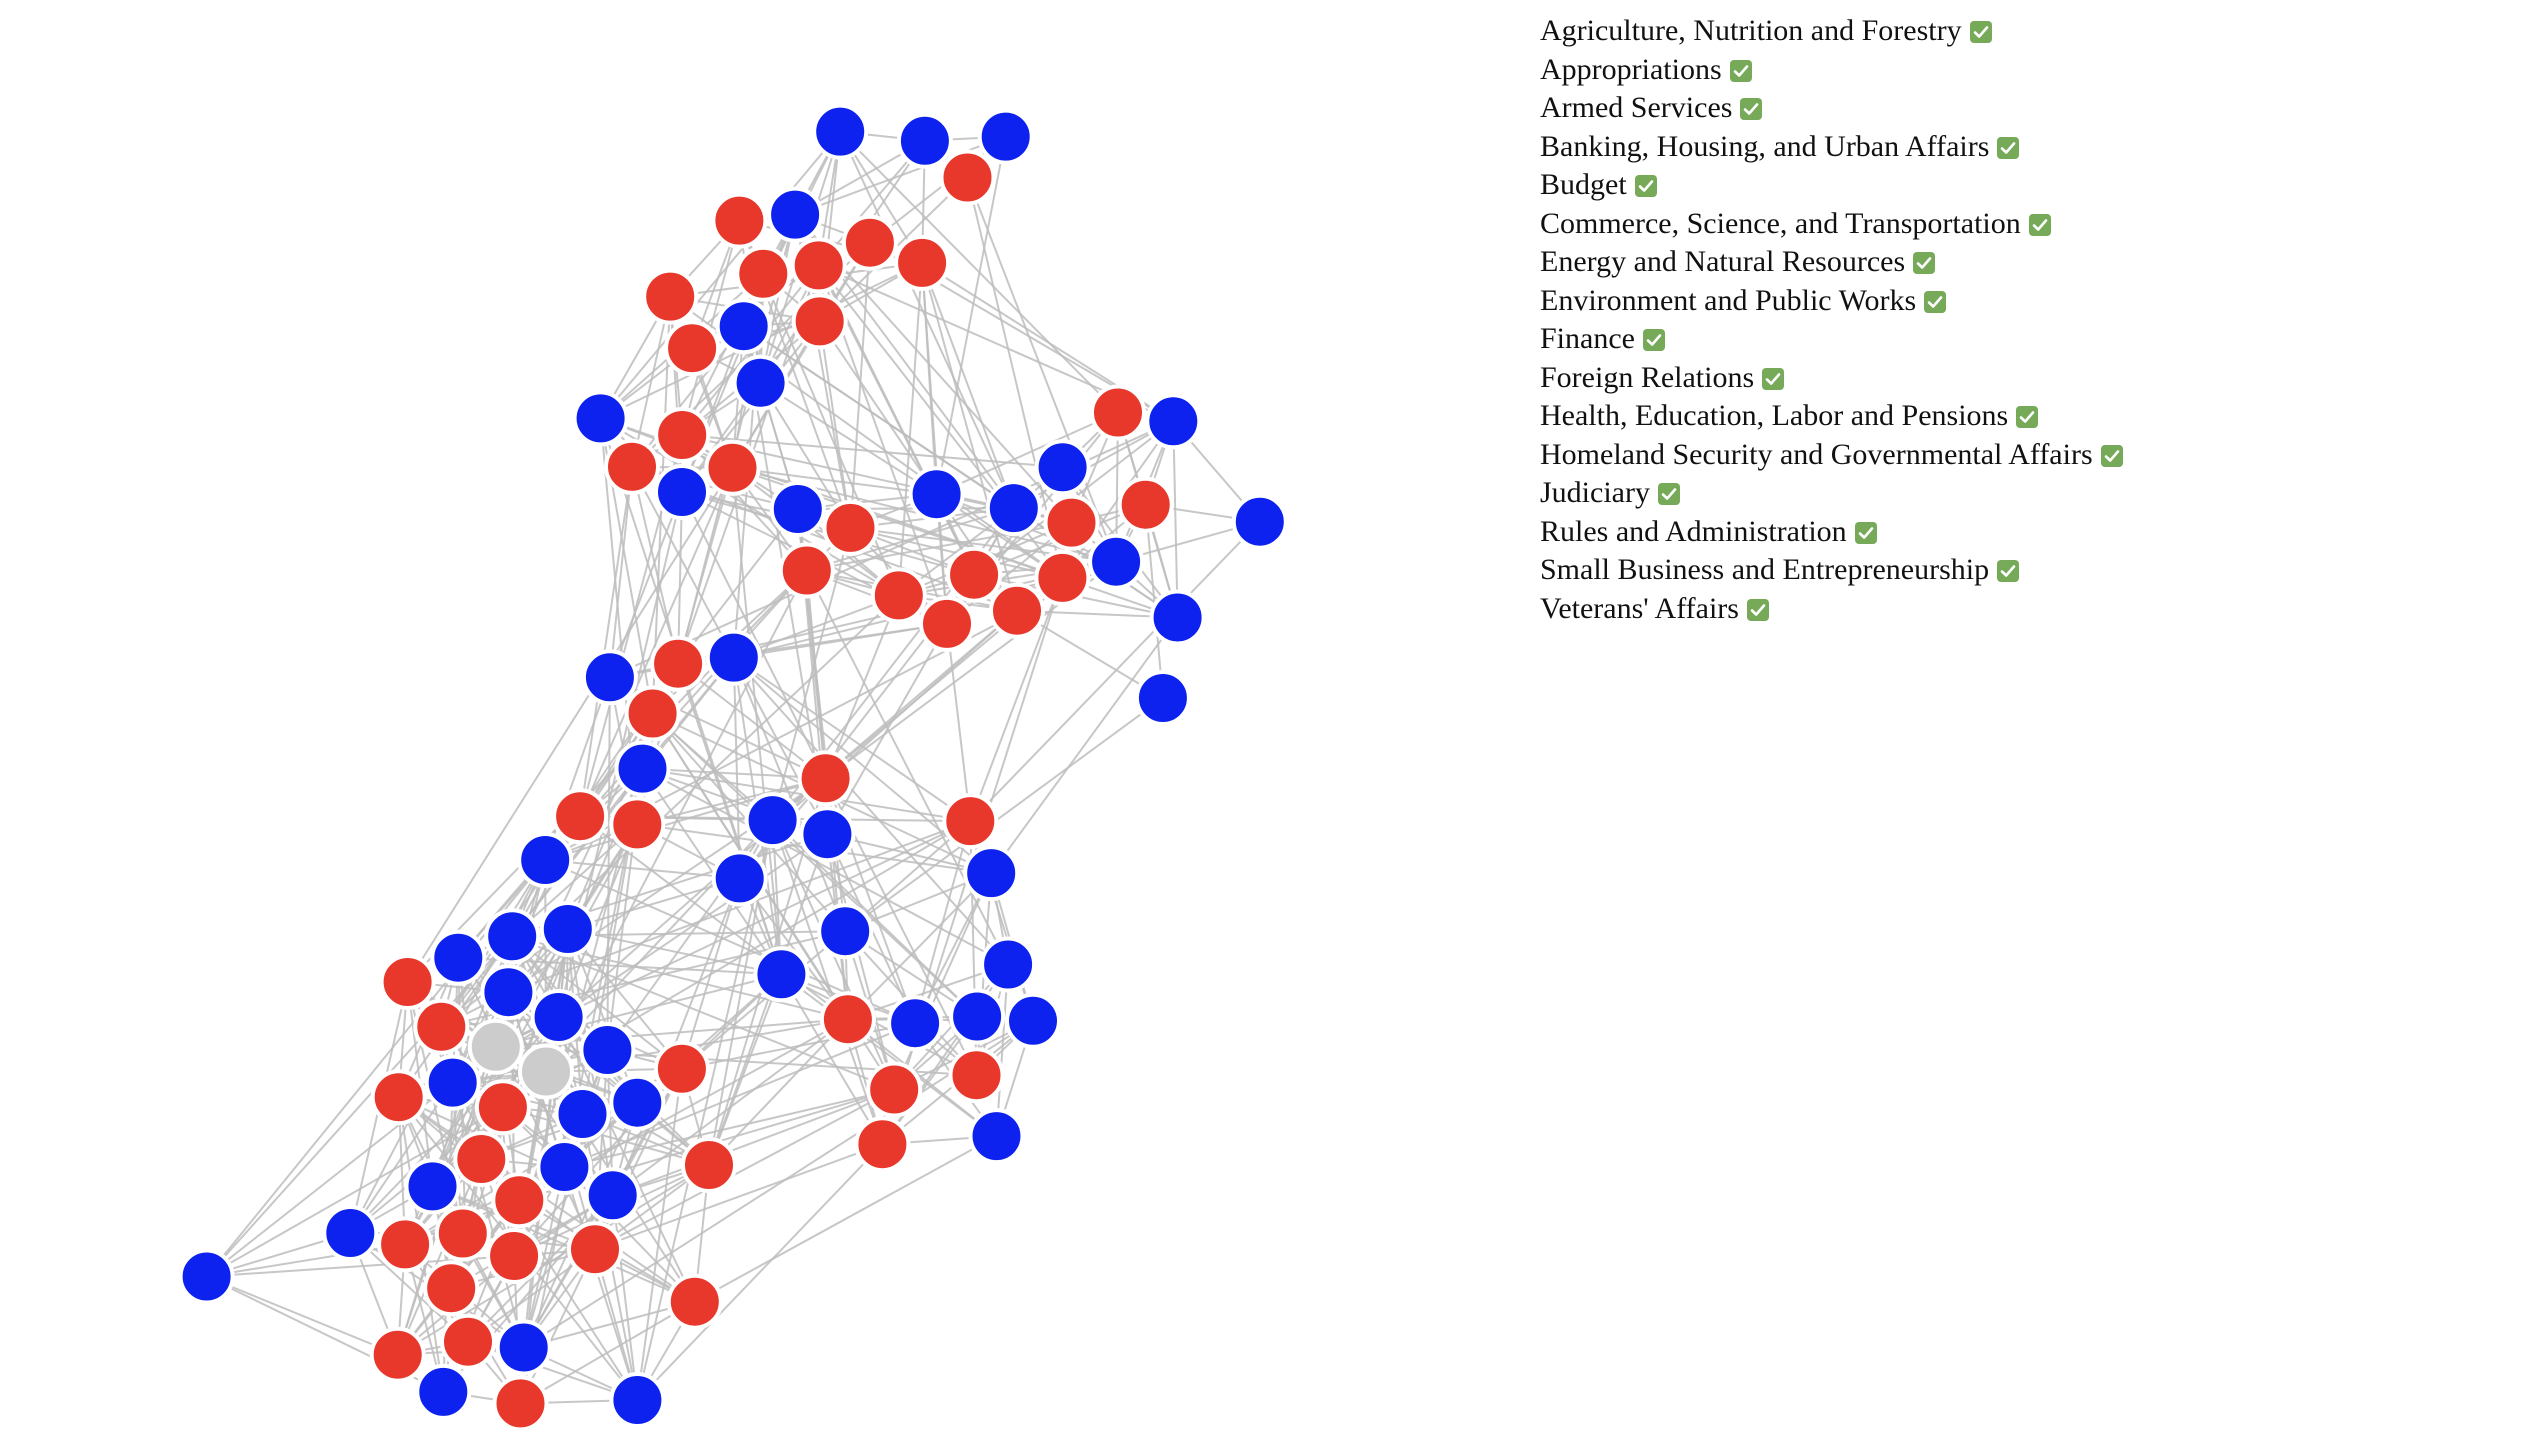 The width and height of the screenshot is (2540, 1440). What do you see at coordinates (1831, 416) in the screenshot?
I see `committee-item: Health, Education, Labor and Pensions` at bounding box center [1831, 416].